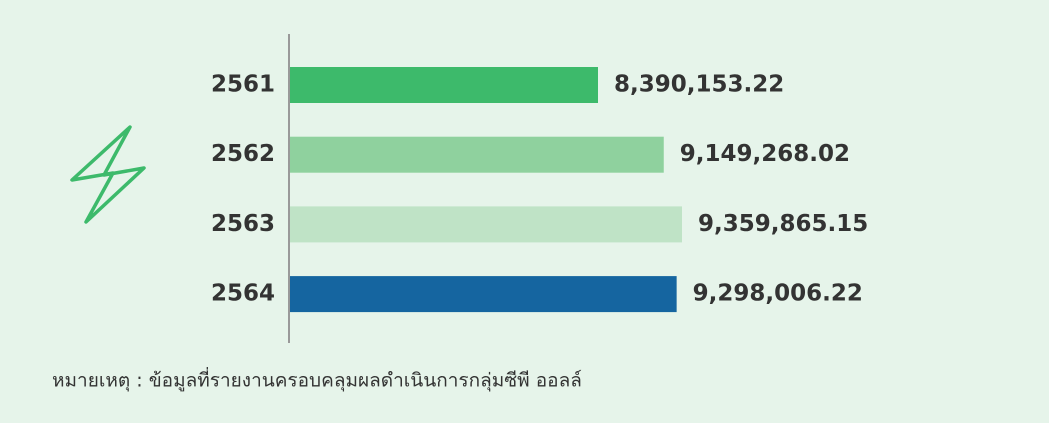  I want to click on value-label: 9,298,006.22, so click(778, 294).